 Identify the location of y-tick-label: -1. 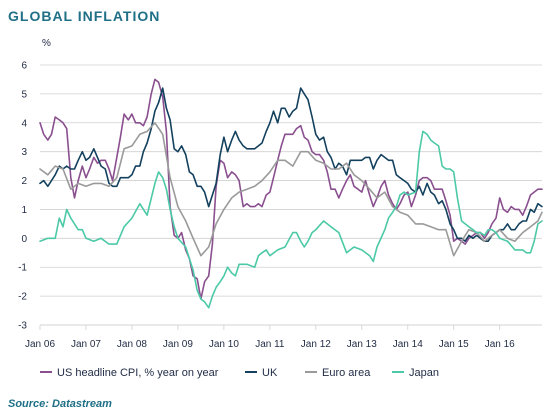
(22, 268).